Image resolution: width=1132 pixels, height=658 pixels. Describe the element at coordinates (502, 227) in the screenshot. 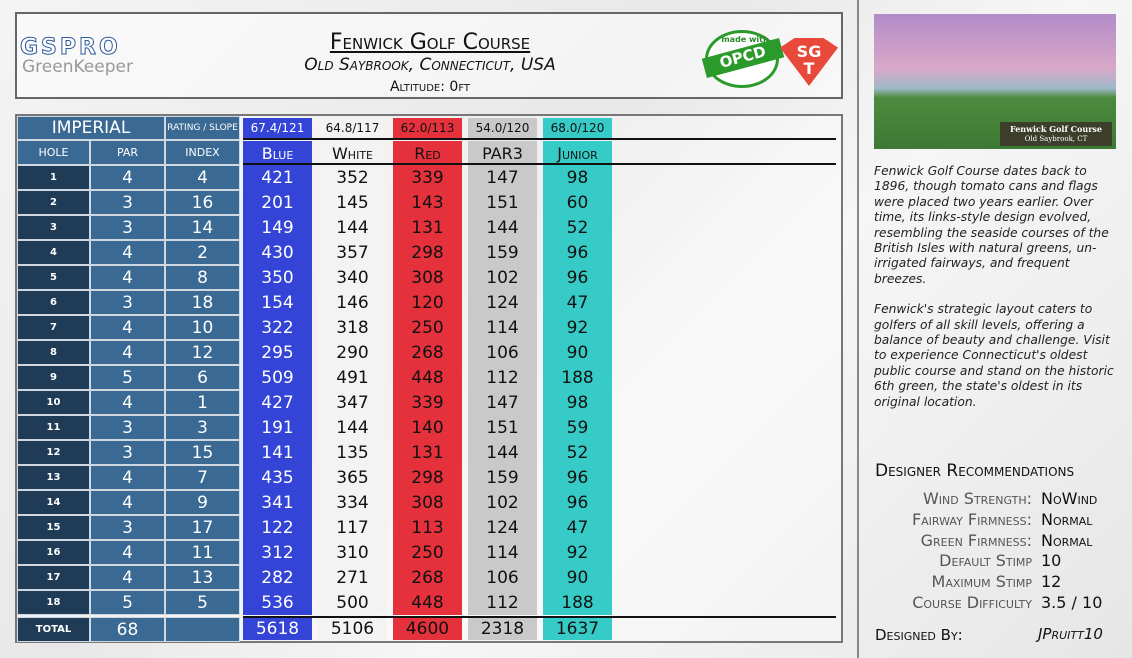

I see `yardage: 144` at that location.